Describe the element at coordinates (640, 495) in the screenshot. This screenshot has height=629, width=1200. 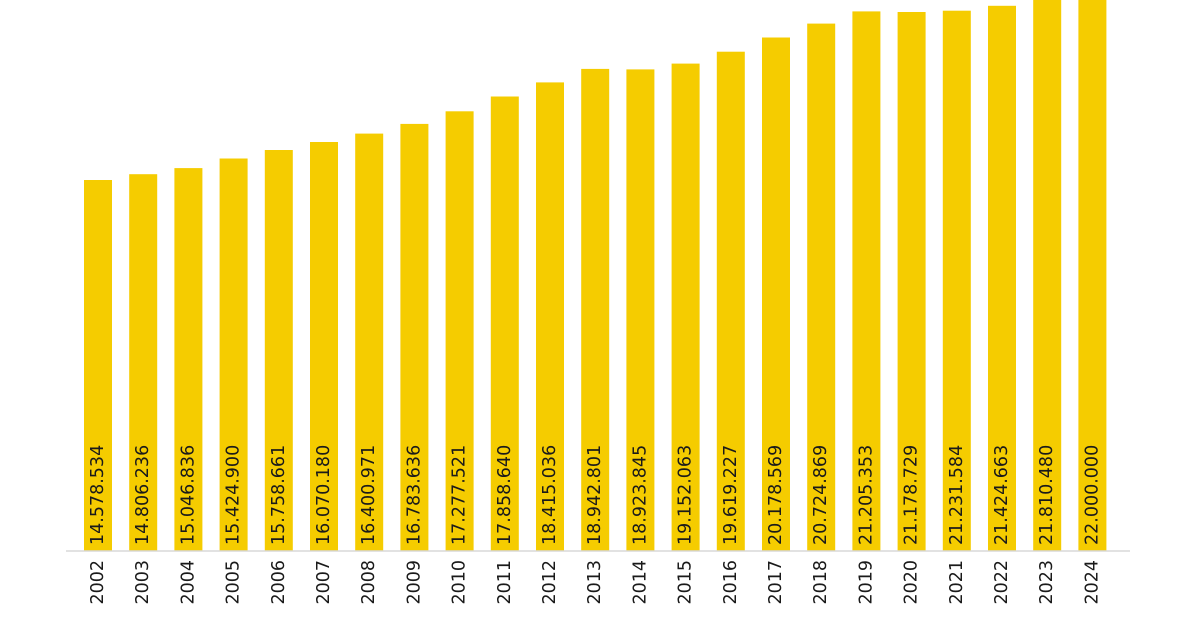
I see `value-label-2014: 18.923.845` at that location.